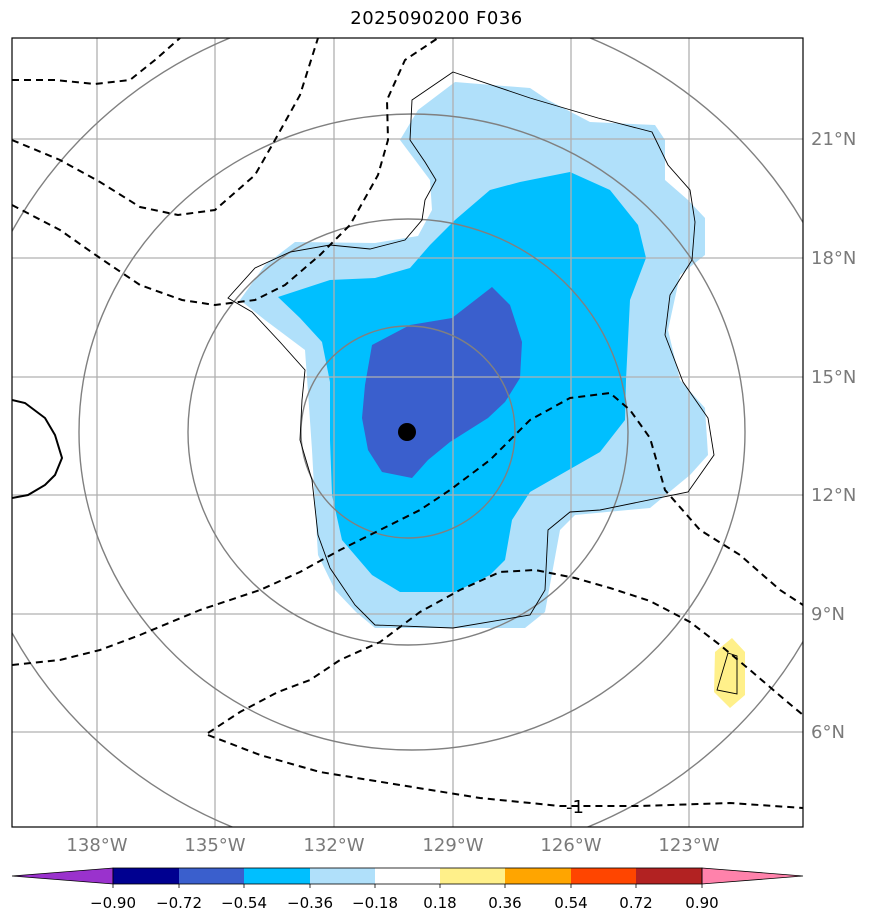  What do you see at coordinates (688, 845) in the screenshot?
I see `lon-label: 123°W` at bounding box center [688, 845].